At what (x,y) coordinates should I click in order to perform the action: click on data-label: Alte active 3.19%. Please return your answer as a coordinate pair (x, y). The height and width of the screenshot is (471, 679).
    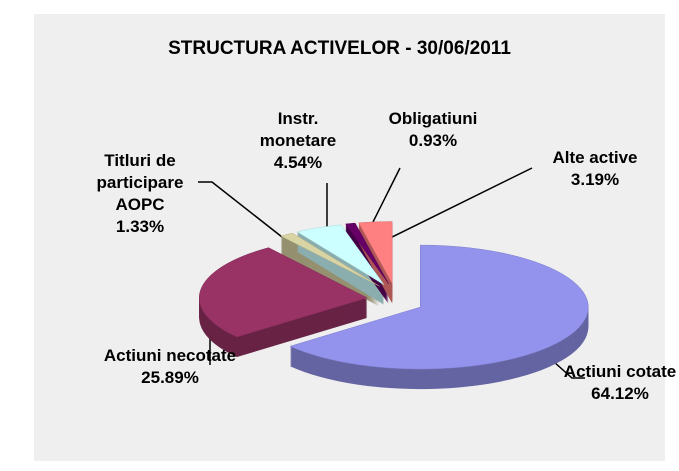
    Looking at the image, I should click on (595, 169).